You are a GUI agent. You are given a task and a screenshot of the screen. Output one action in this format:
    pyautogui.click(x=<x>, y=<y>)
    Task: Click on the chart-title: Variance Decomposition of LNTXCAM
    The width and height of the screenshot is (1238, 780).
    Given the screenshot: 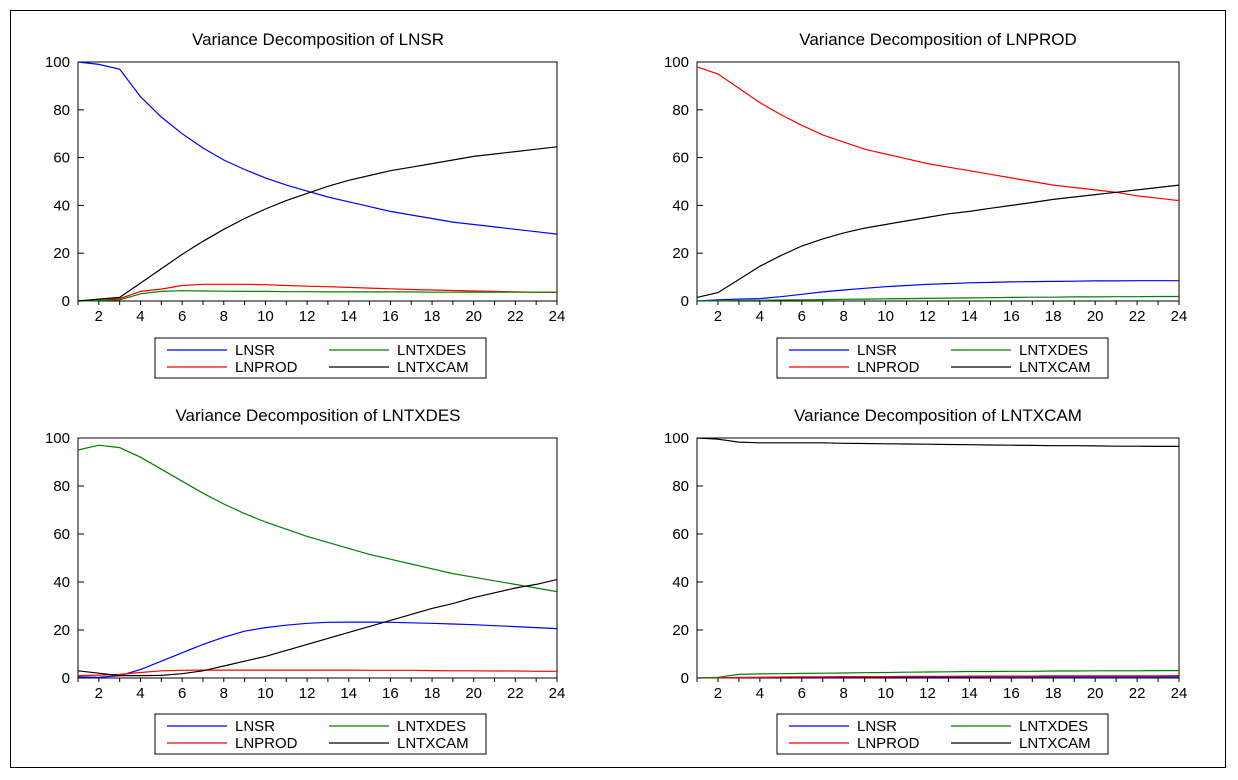 What is the action you would take?
    pyautogui.click(x=938, y=415)
    